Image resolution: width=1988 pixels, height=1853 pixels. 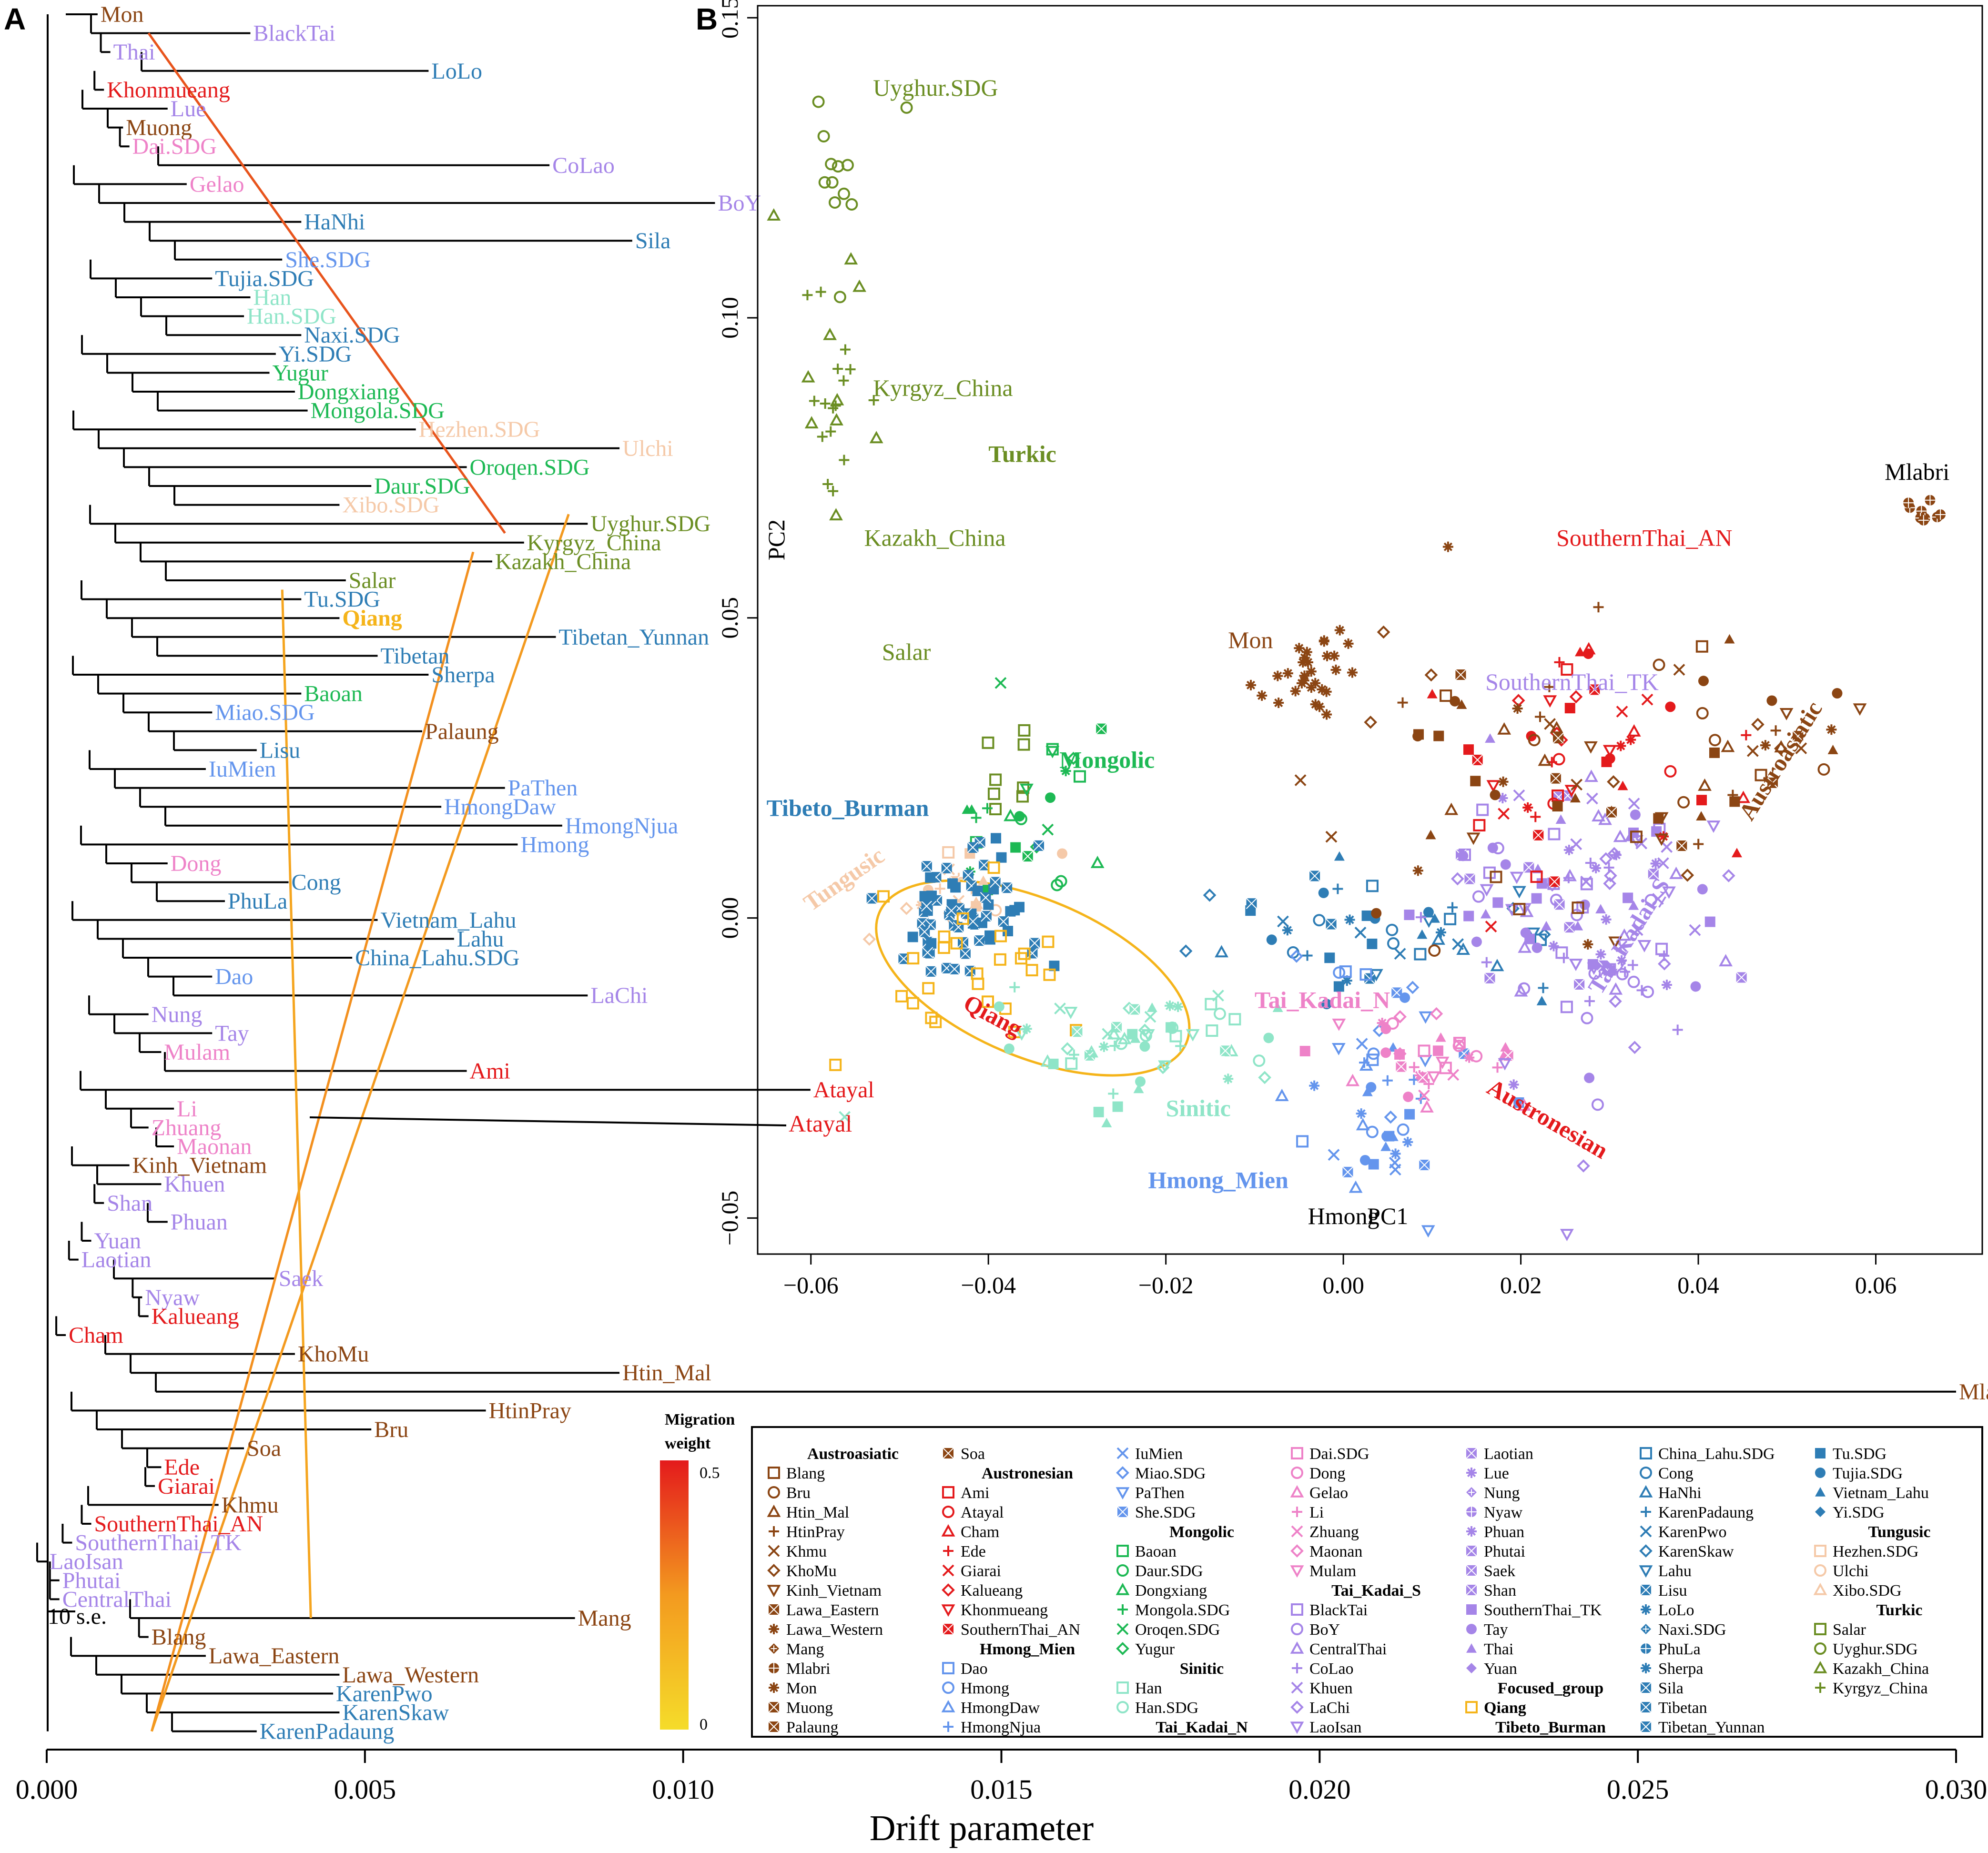 I want to click on legend-label-mon: Mon, so click(x=801, y=1688).